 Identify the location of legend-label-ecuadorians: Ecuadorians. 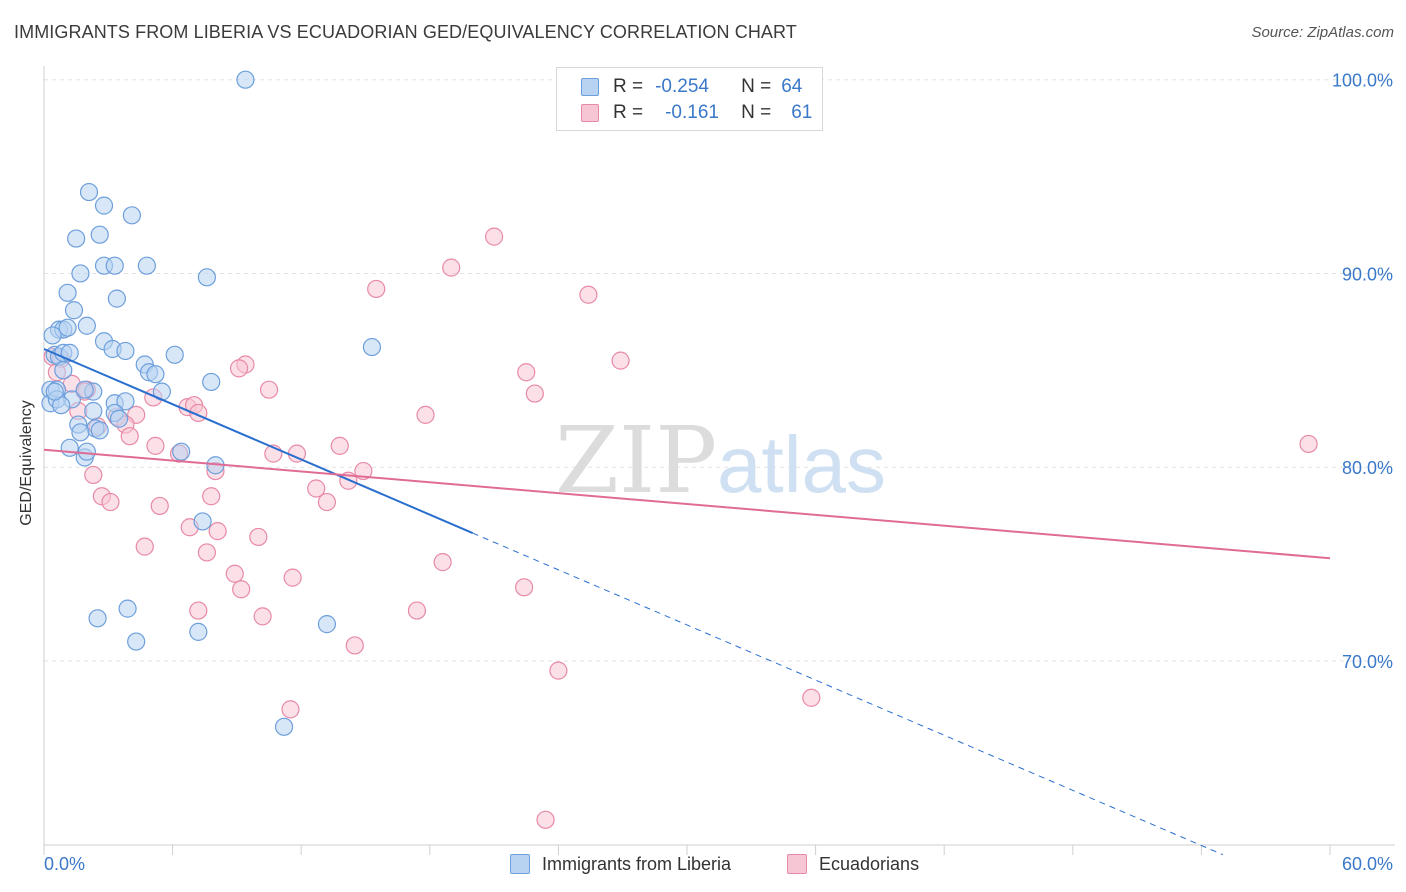
(869, 863).